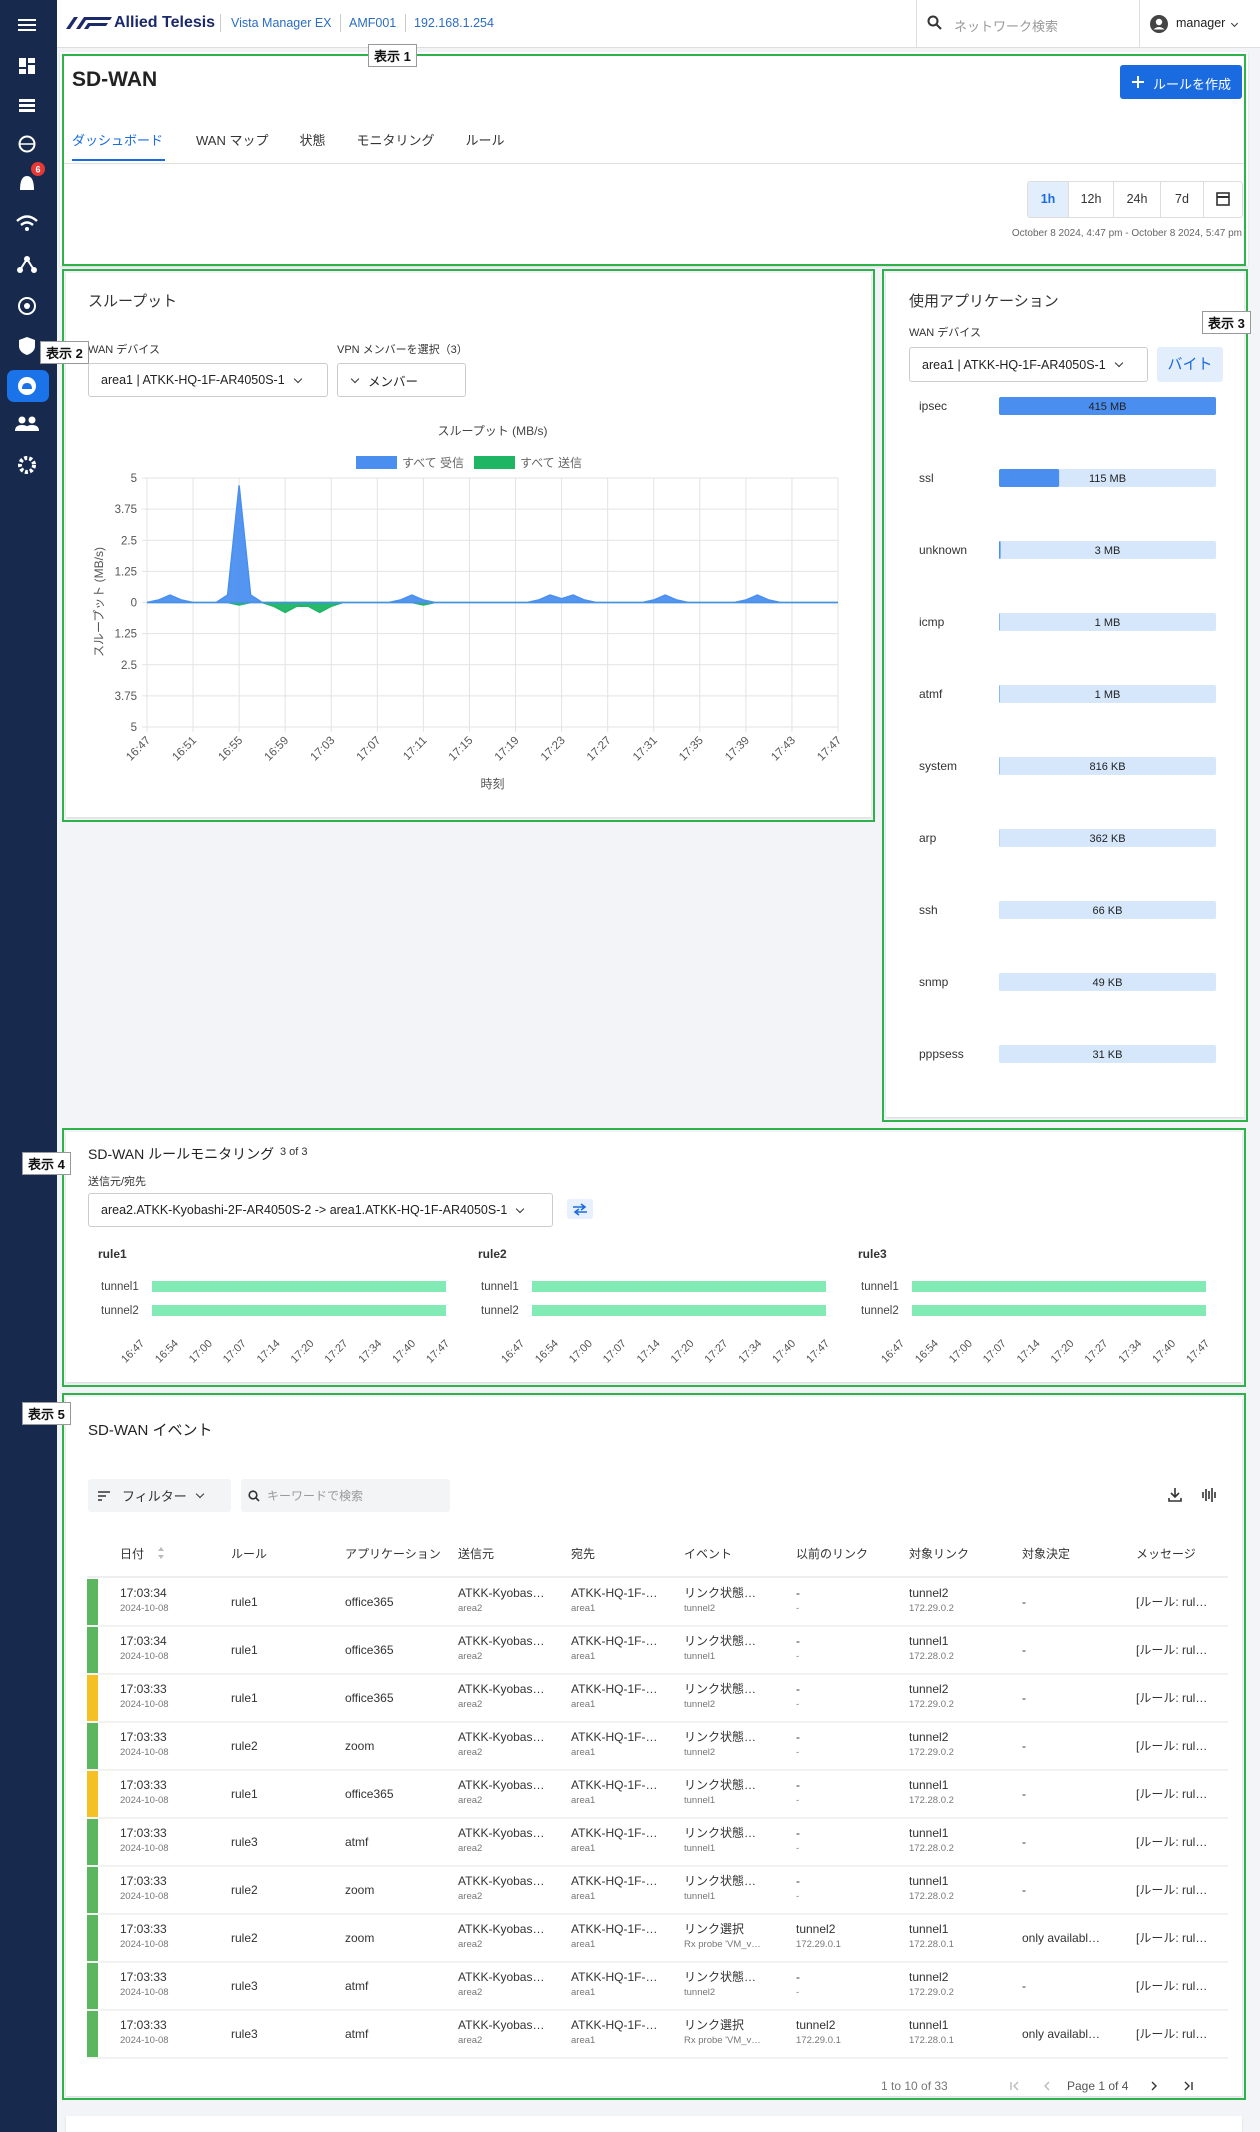 The height and width of the screenshot is (2132, 1260). I want to click on member-button: メンバー, so click(401, 380).